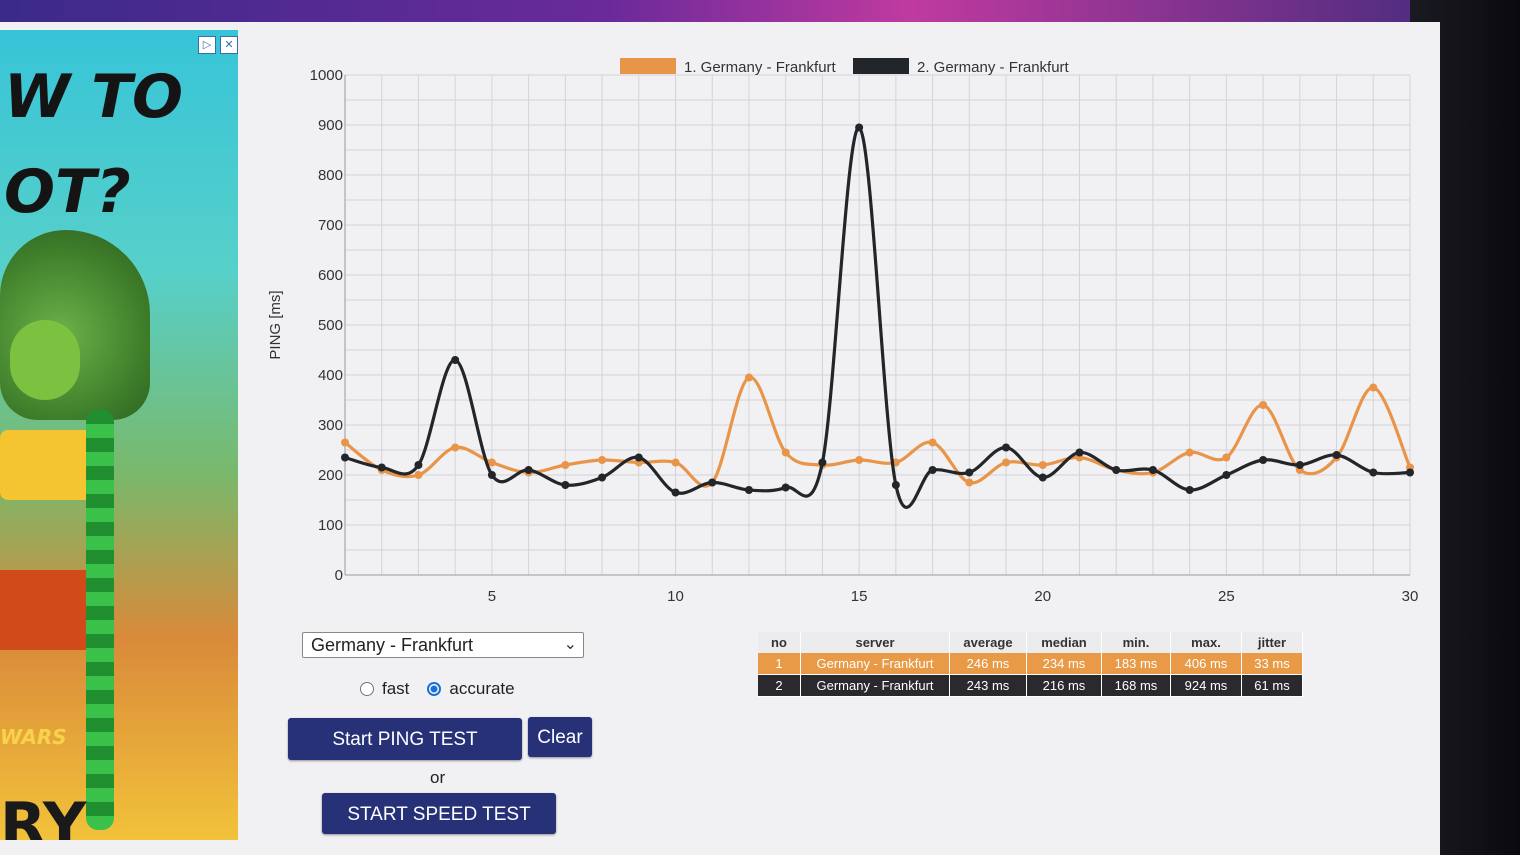 The width and height of the screenshot is (1520, 855). Describe the element at coordinates (779, 664) in the screenshot. I see `cell-no: 1` at that location.